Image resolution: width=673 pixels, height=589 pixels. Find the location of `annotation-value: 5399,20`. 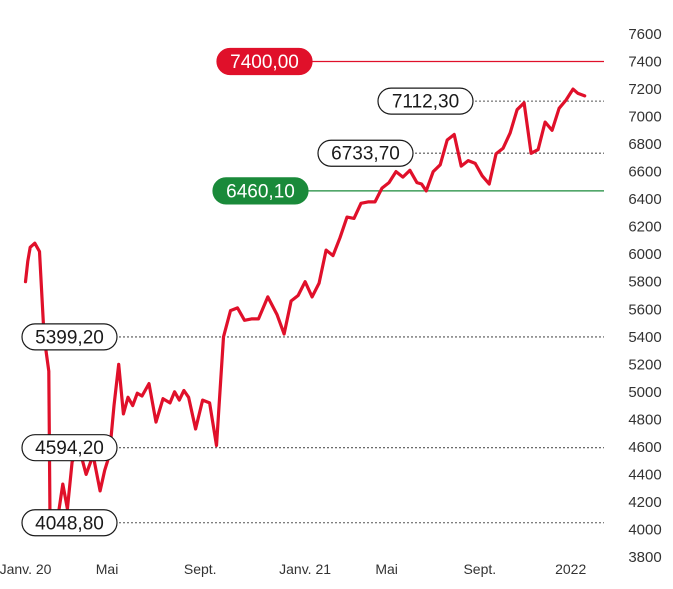

annotation-value: 5399,20 is located at coordinates (69, 337).